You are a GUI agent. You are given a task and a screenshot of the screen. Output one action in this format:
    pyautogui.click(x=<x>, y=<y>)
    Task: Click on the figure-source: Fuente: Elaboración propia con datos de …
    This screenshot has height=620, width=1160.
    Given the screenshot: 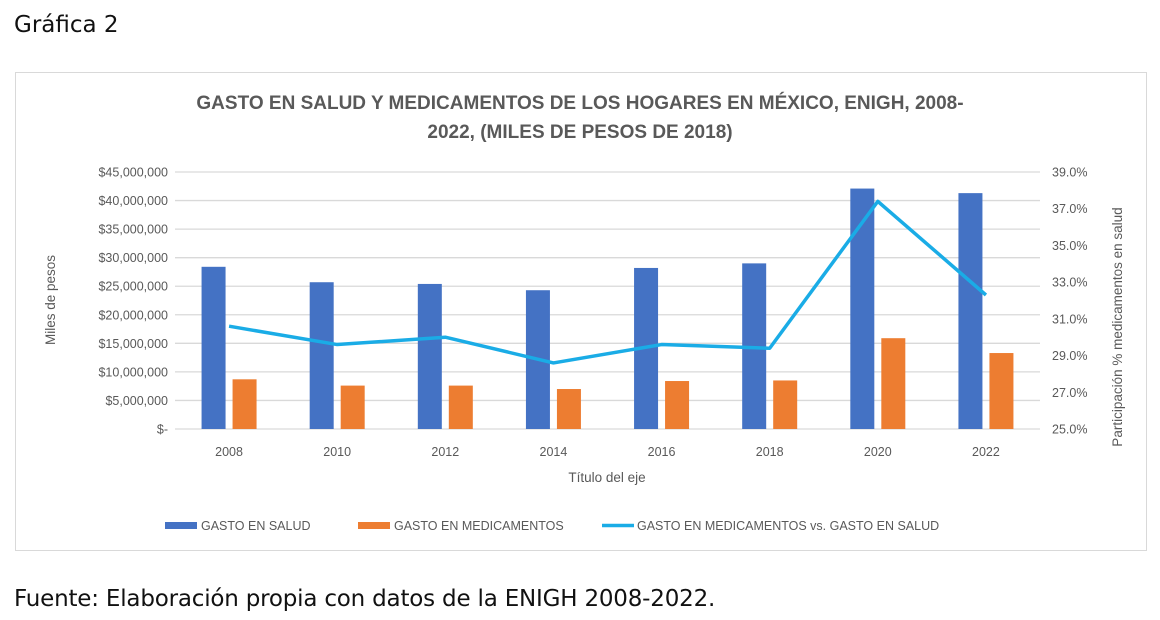 What is the action you would take?
    pyautogui.click(x=365, y=599)
    